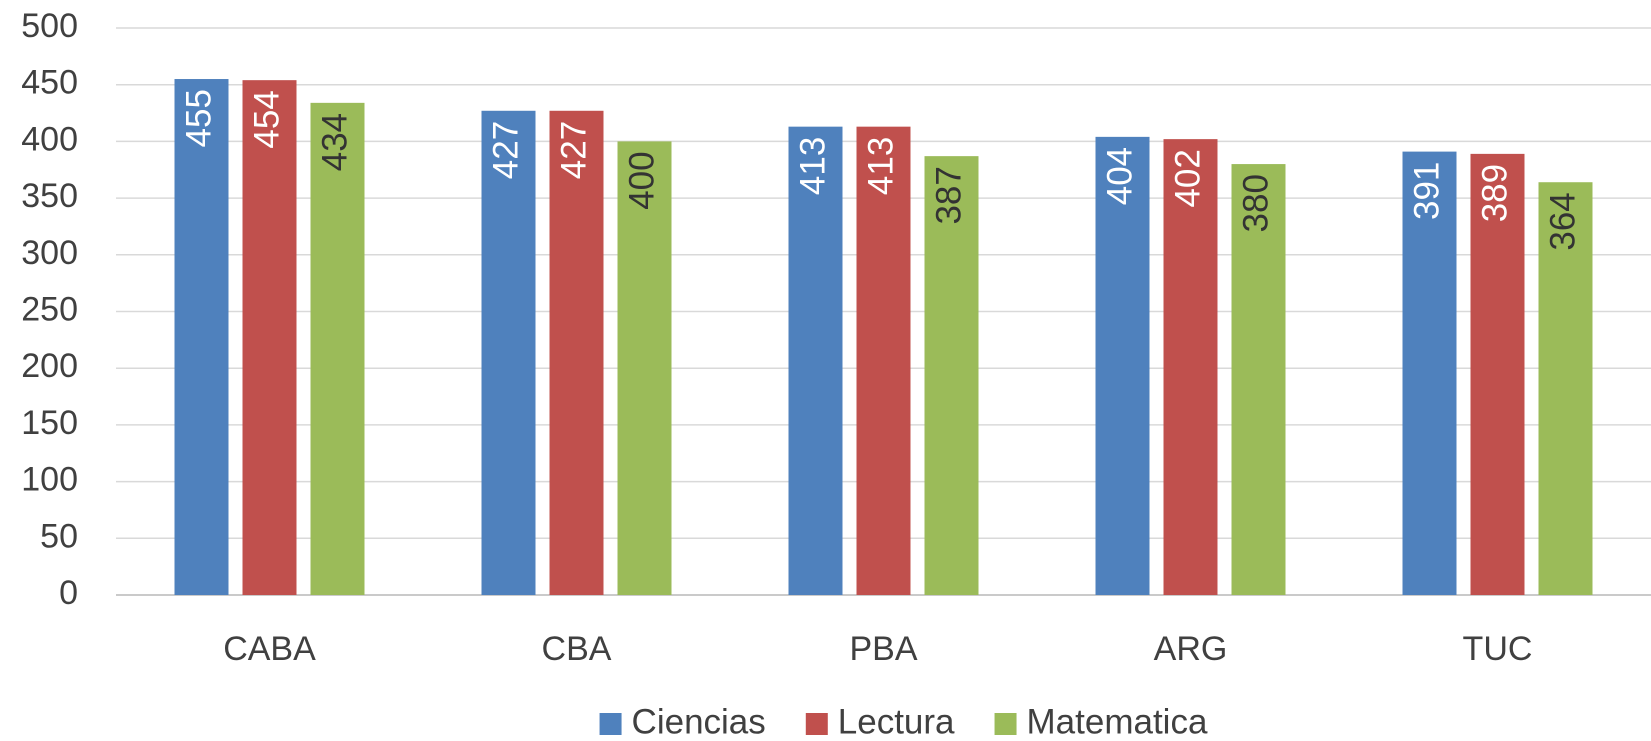 Image resolution: width=1651 pixels, height=741 pixels. What do you see at coordinates (49, 480) in the screenshot?
I see `y-tick-label: 100` at bounding box center [49, 480].